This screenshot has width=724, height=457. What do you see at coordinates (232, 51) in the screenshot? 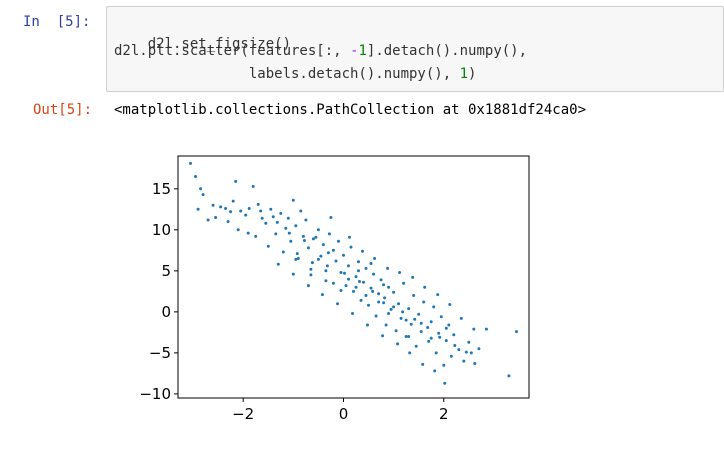
I see `code-text: d2l.plt.scatter(features[:,` at bounding box center [232, 51].